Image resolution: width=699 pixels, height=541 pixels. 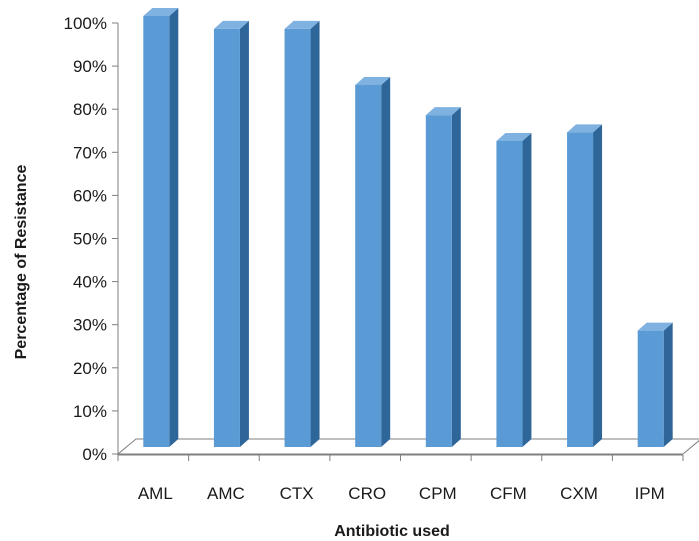 I want to click on x-tick-label: CRO, so click(x=367, y=493).